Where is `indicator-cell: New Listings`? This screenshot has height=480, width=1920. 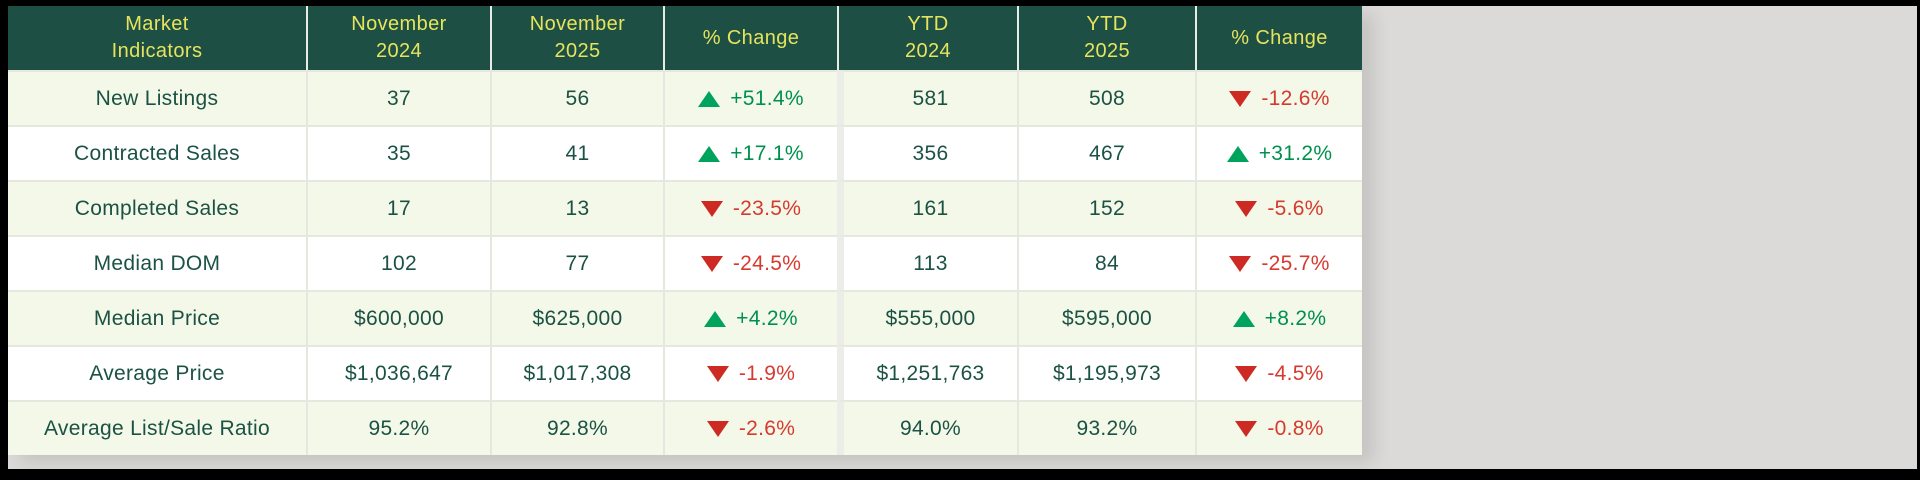
indicator-cell: New Listings is located at coordinates (157, 97).